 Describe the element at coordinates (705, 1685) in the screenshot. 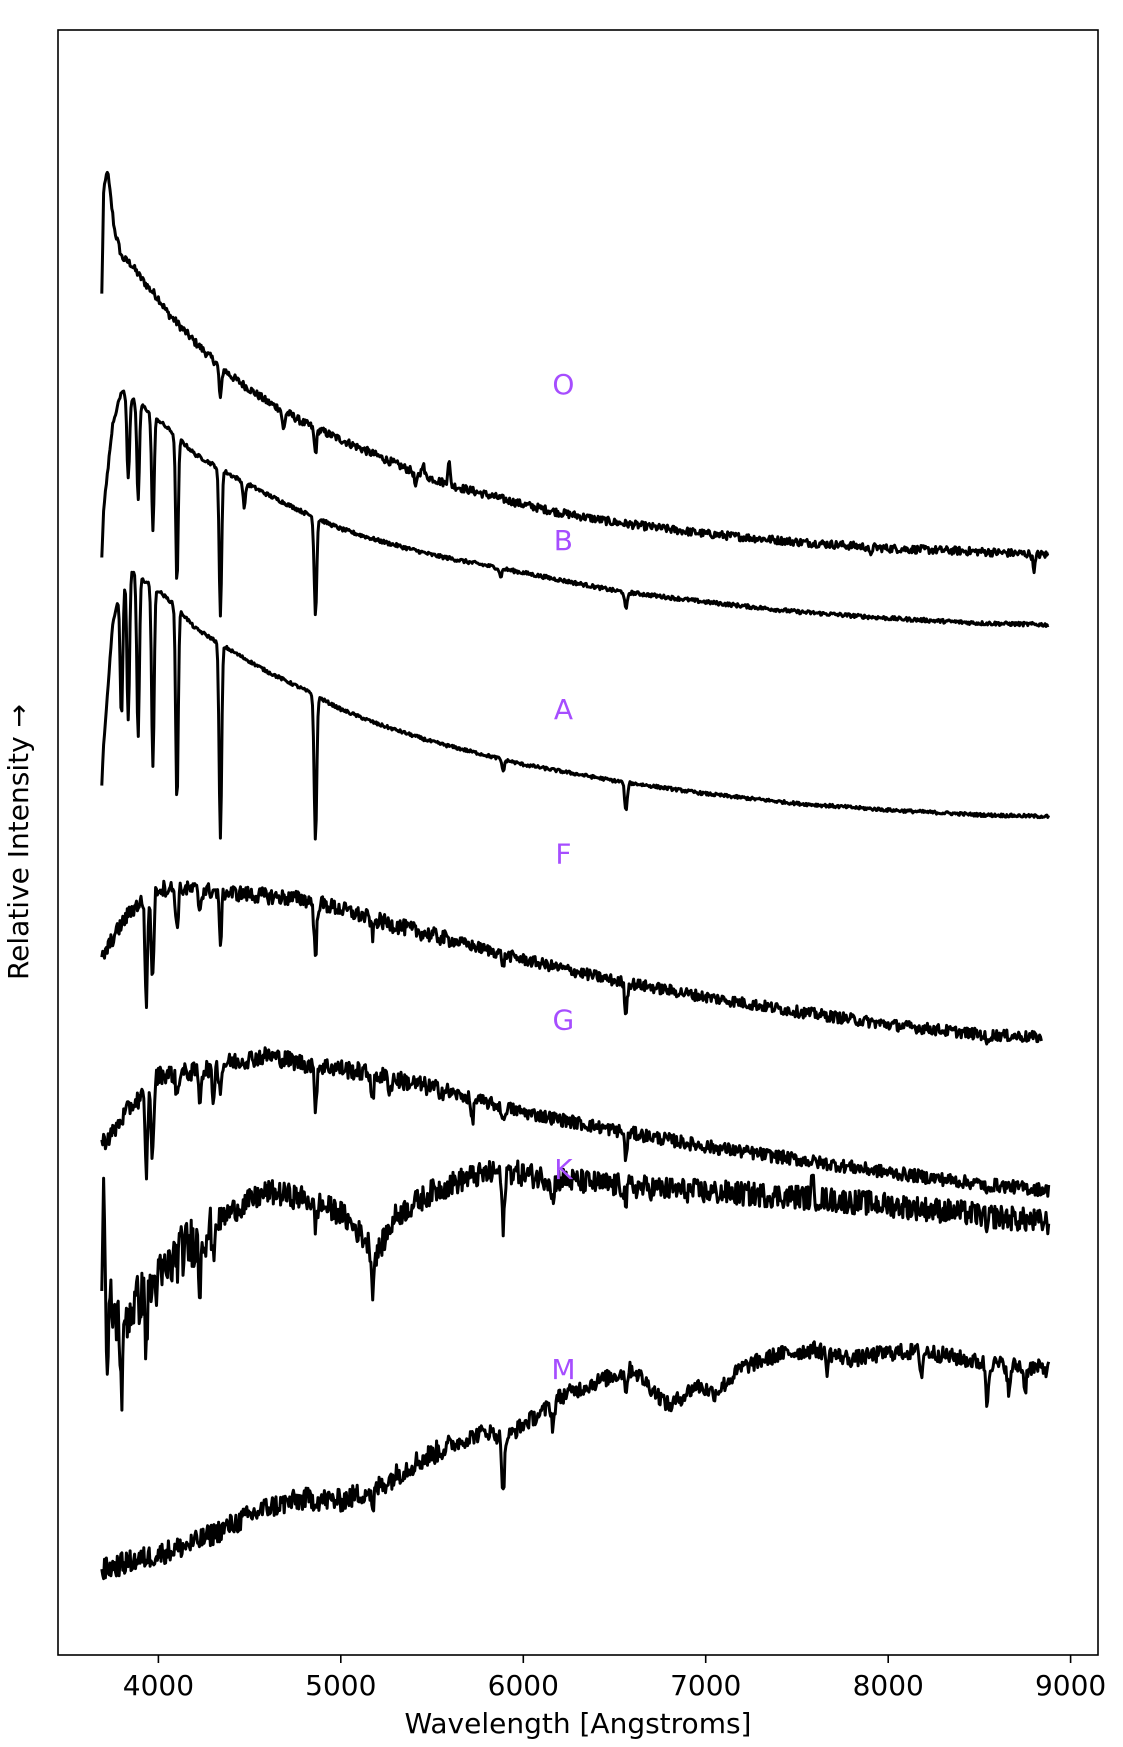

I see `x-tick-label: 7000` at that location.